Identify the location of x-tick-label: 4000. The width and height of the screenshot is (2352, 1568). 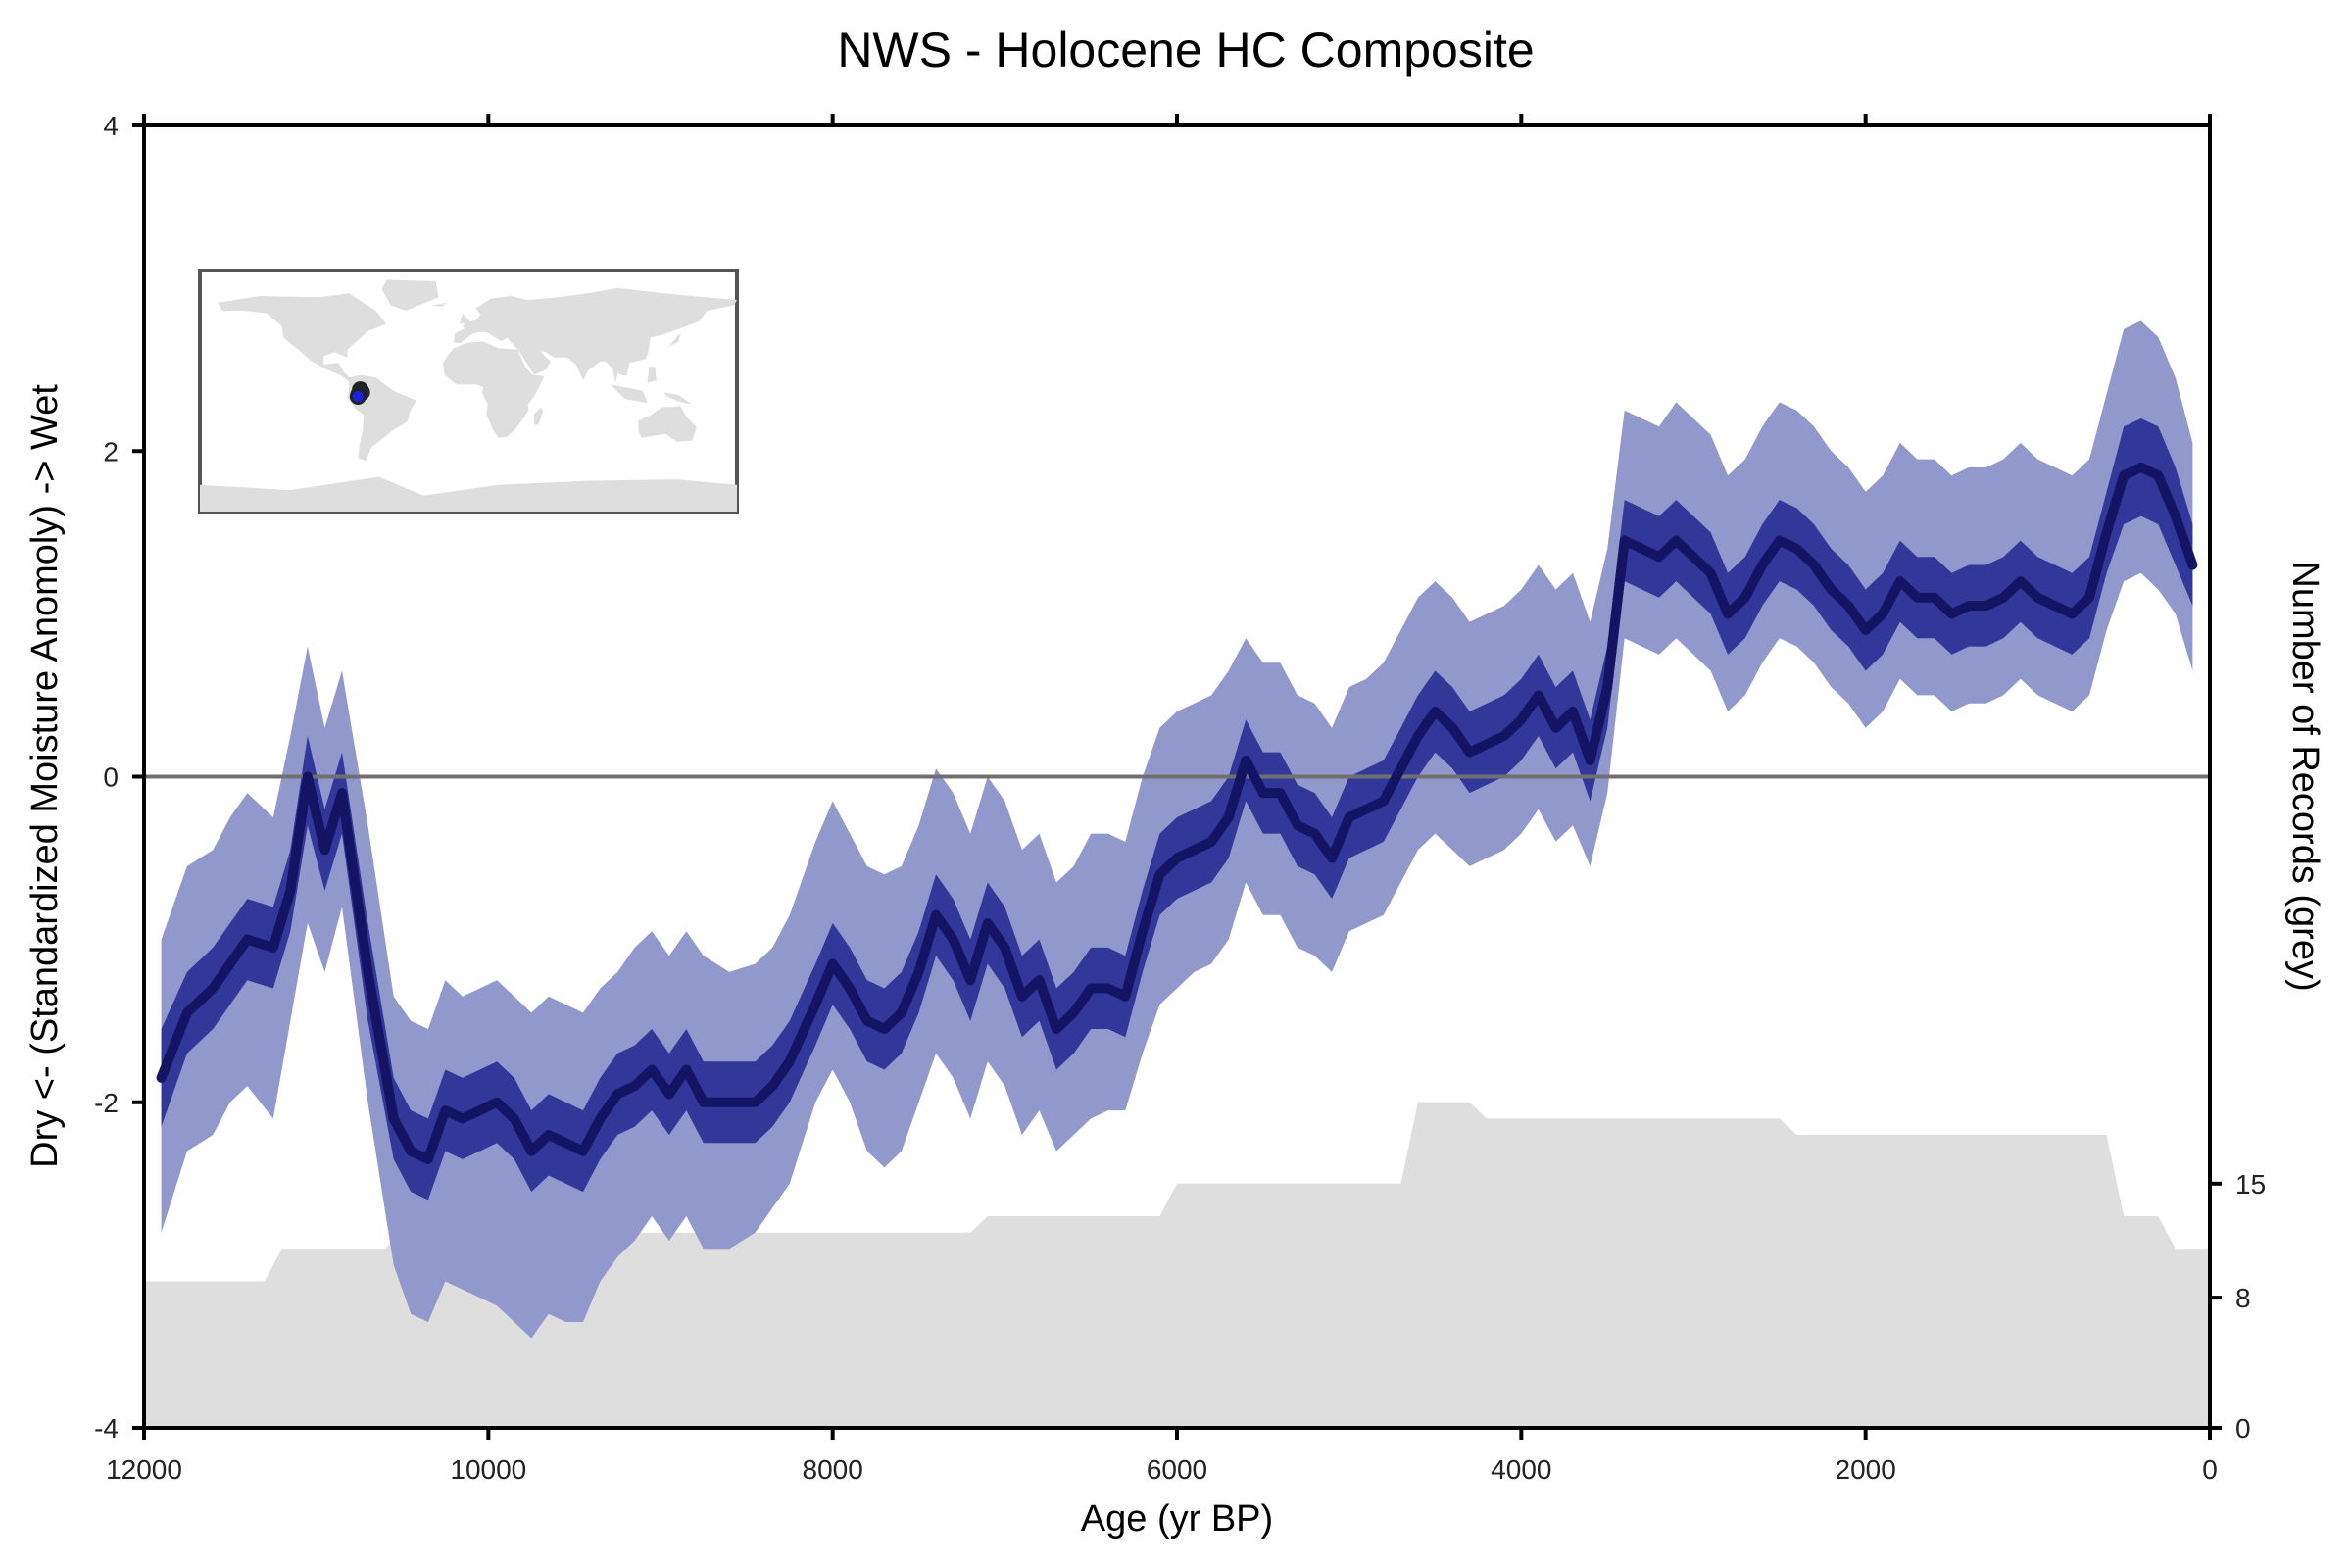
(1521, 1469).